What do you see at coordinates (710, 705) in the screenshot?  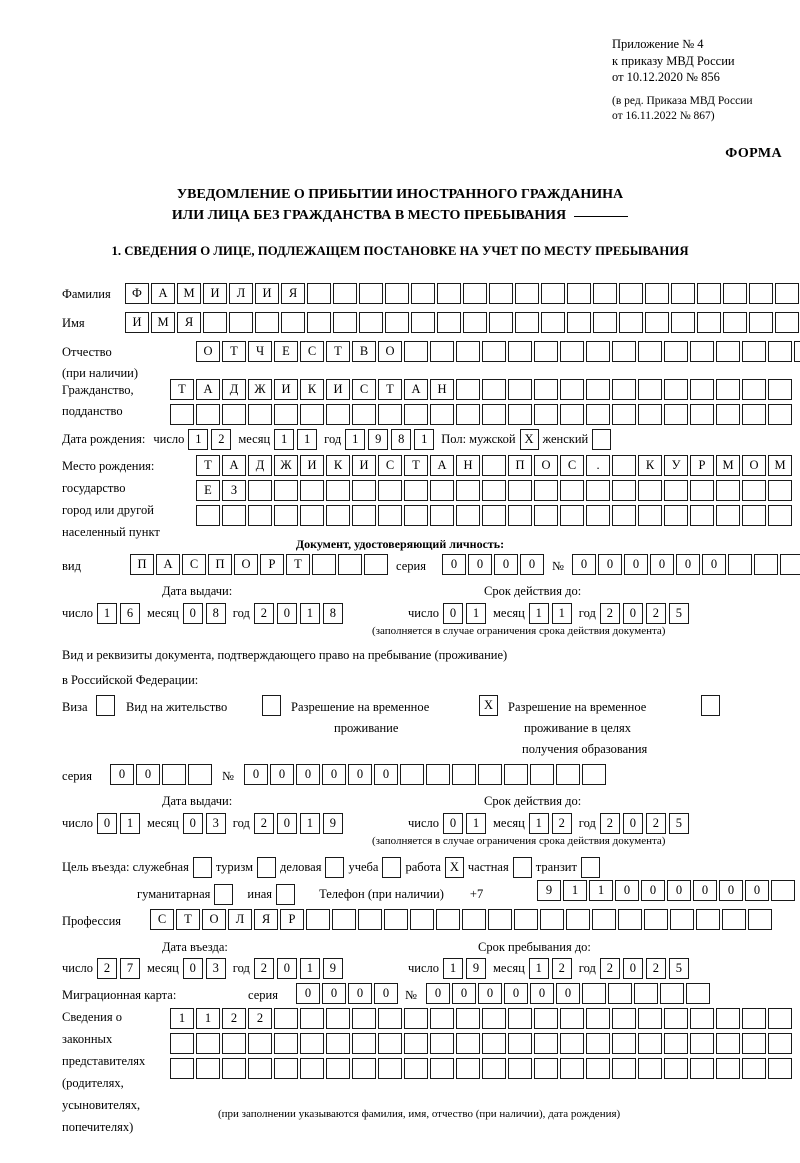 I see `temp-residence-edu-checkbox` at bounding box center [710, 705].